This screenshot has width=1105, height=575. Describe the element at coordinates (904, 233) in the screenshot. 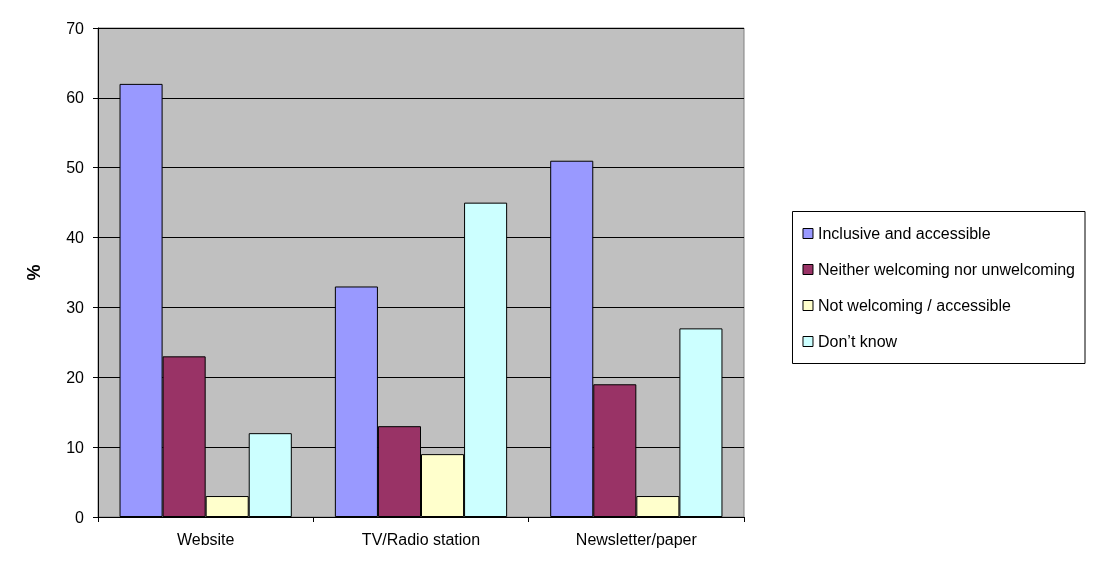

I see `legend-label: Inclusive and accessible` at that location.